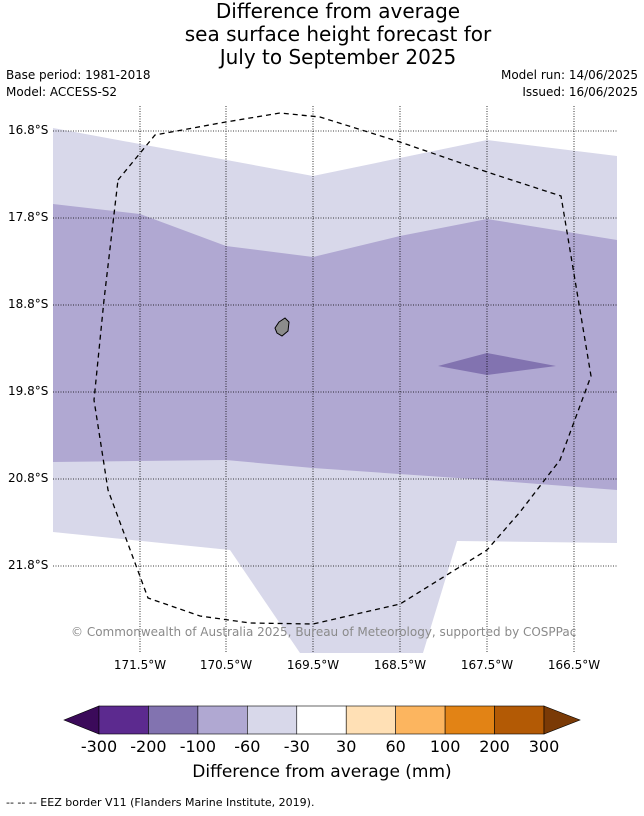 The width and height of the screenshot is (644, 816). I want to click on title-line-2: sea surface height forecast for, so click(338, 34).